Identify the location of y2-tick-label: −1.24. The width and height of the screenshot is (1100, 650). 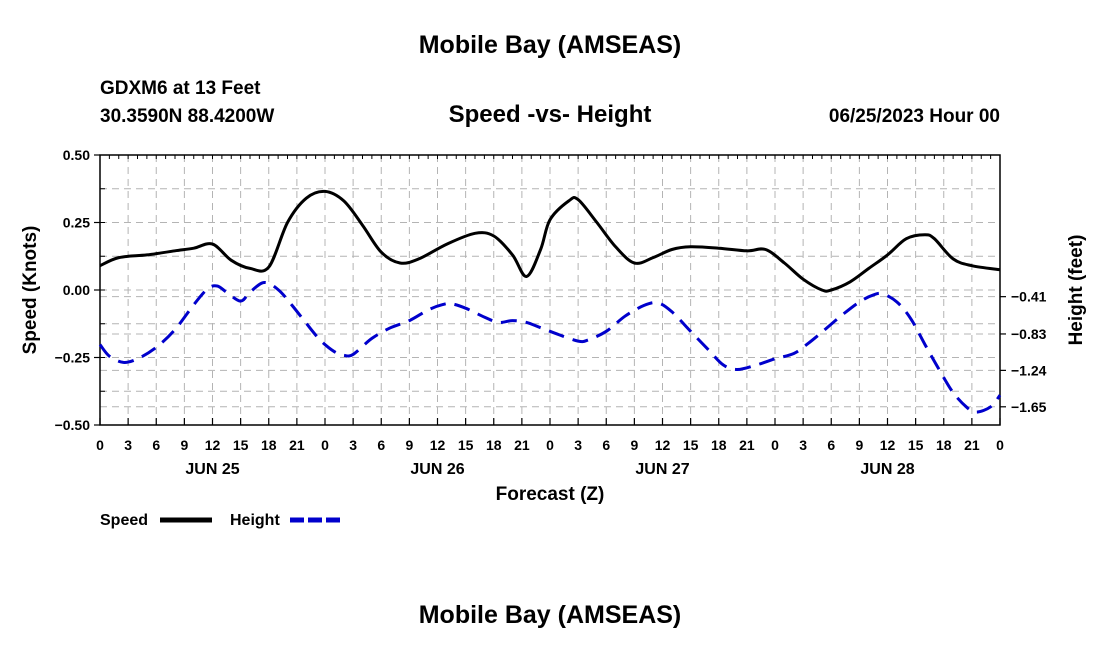
(1029, 370).